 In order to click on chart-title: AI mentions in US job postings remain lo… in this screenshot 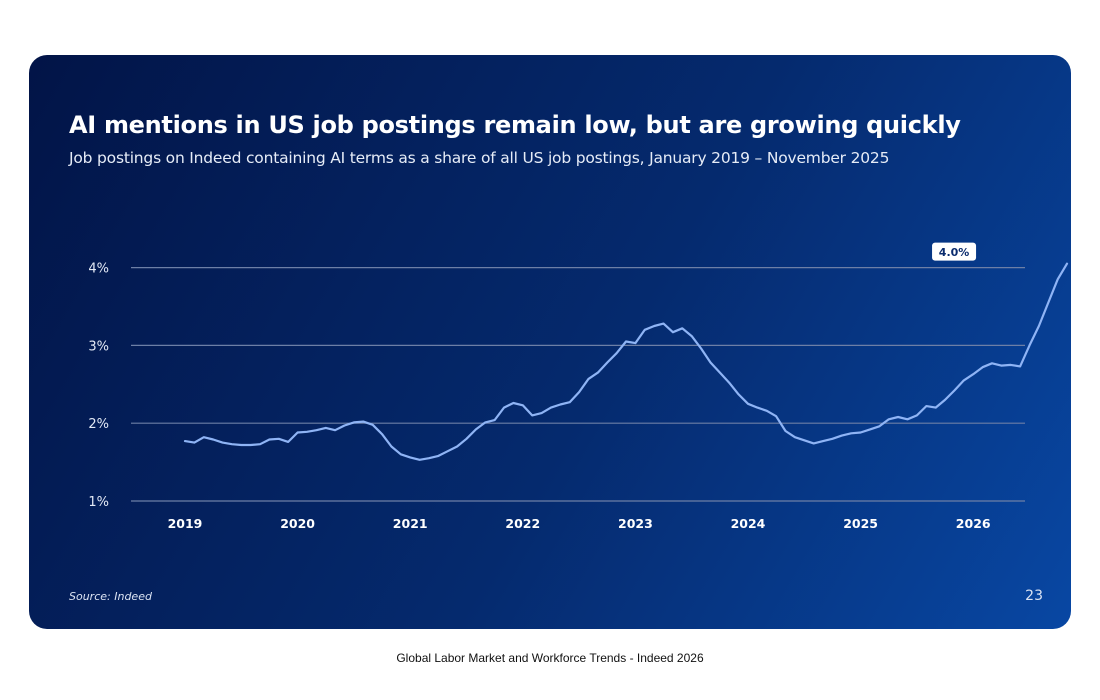, I will do `click(515, 125)`.